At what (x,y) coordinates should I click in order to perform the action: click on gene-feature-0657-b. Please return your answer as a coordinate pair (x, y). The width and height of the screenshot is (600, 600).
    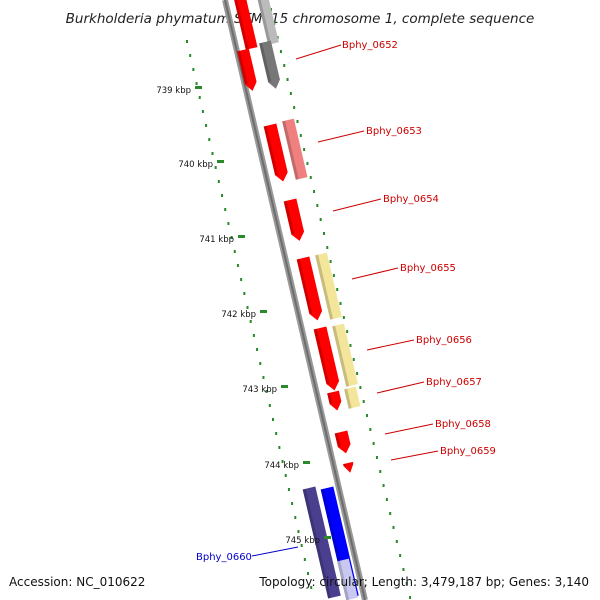
    Looking at the image, I should click on (352, 397).